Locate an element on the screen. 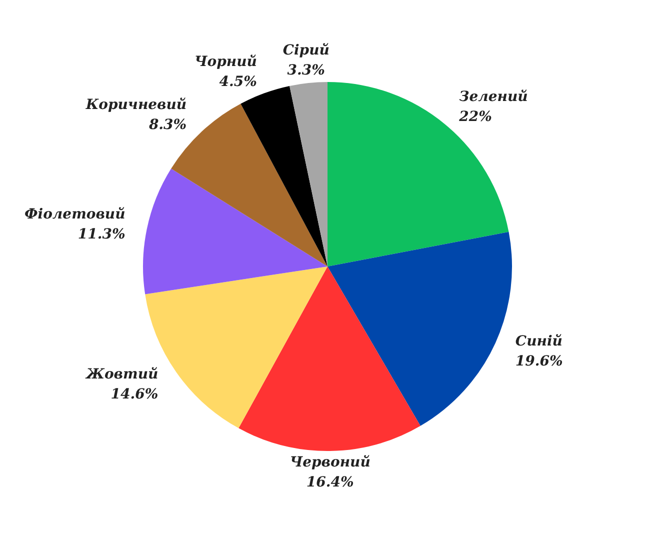 Image resolution: width=655 pixels, height=533 pixels. slice-label: Сірий is located at coordinates (306, 50).